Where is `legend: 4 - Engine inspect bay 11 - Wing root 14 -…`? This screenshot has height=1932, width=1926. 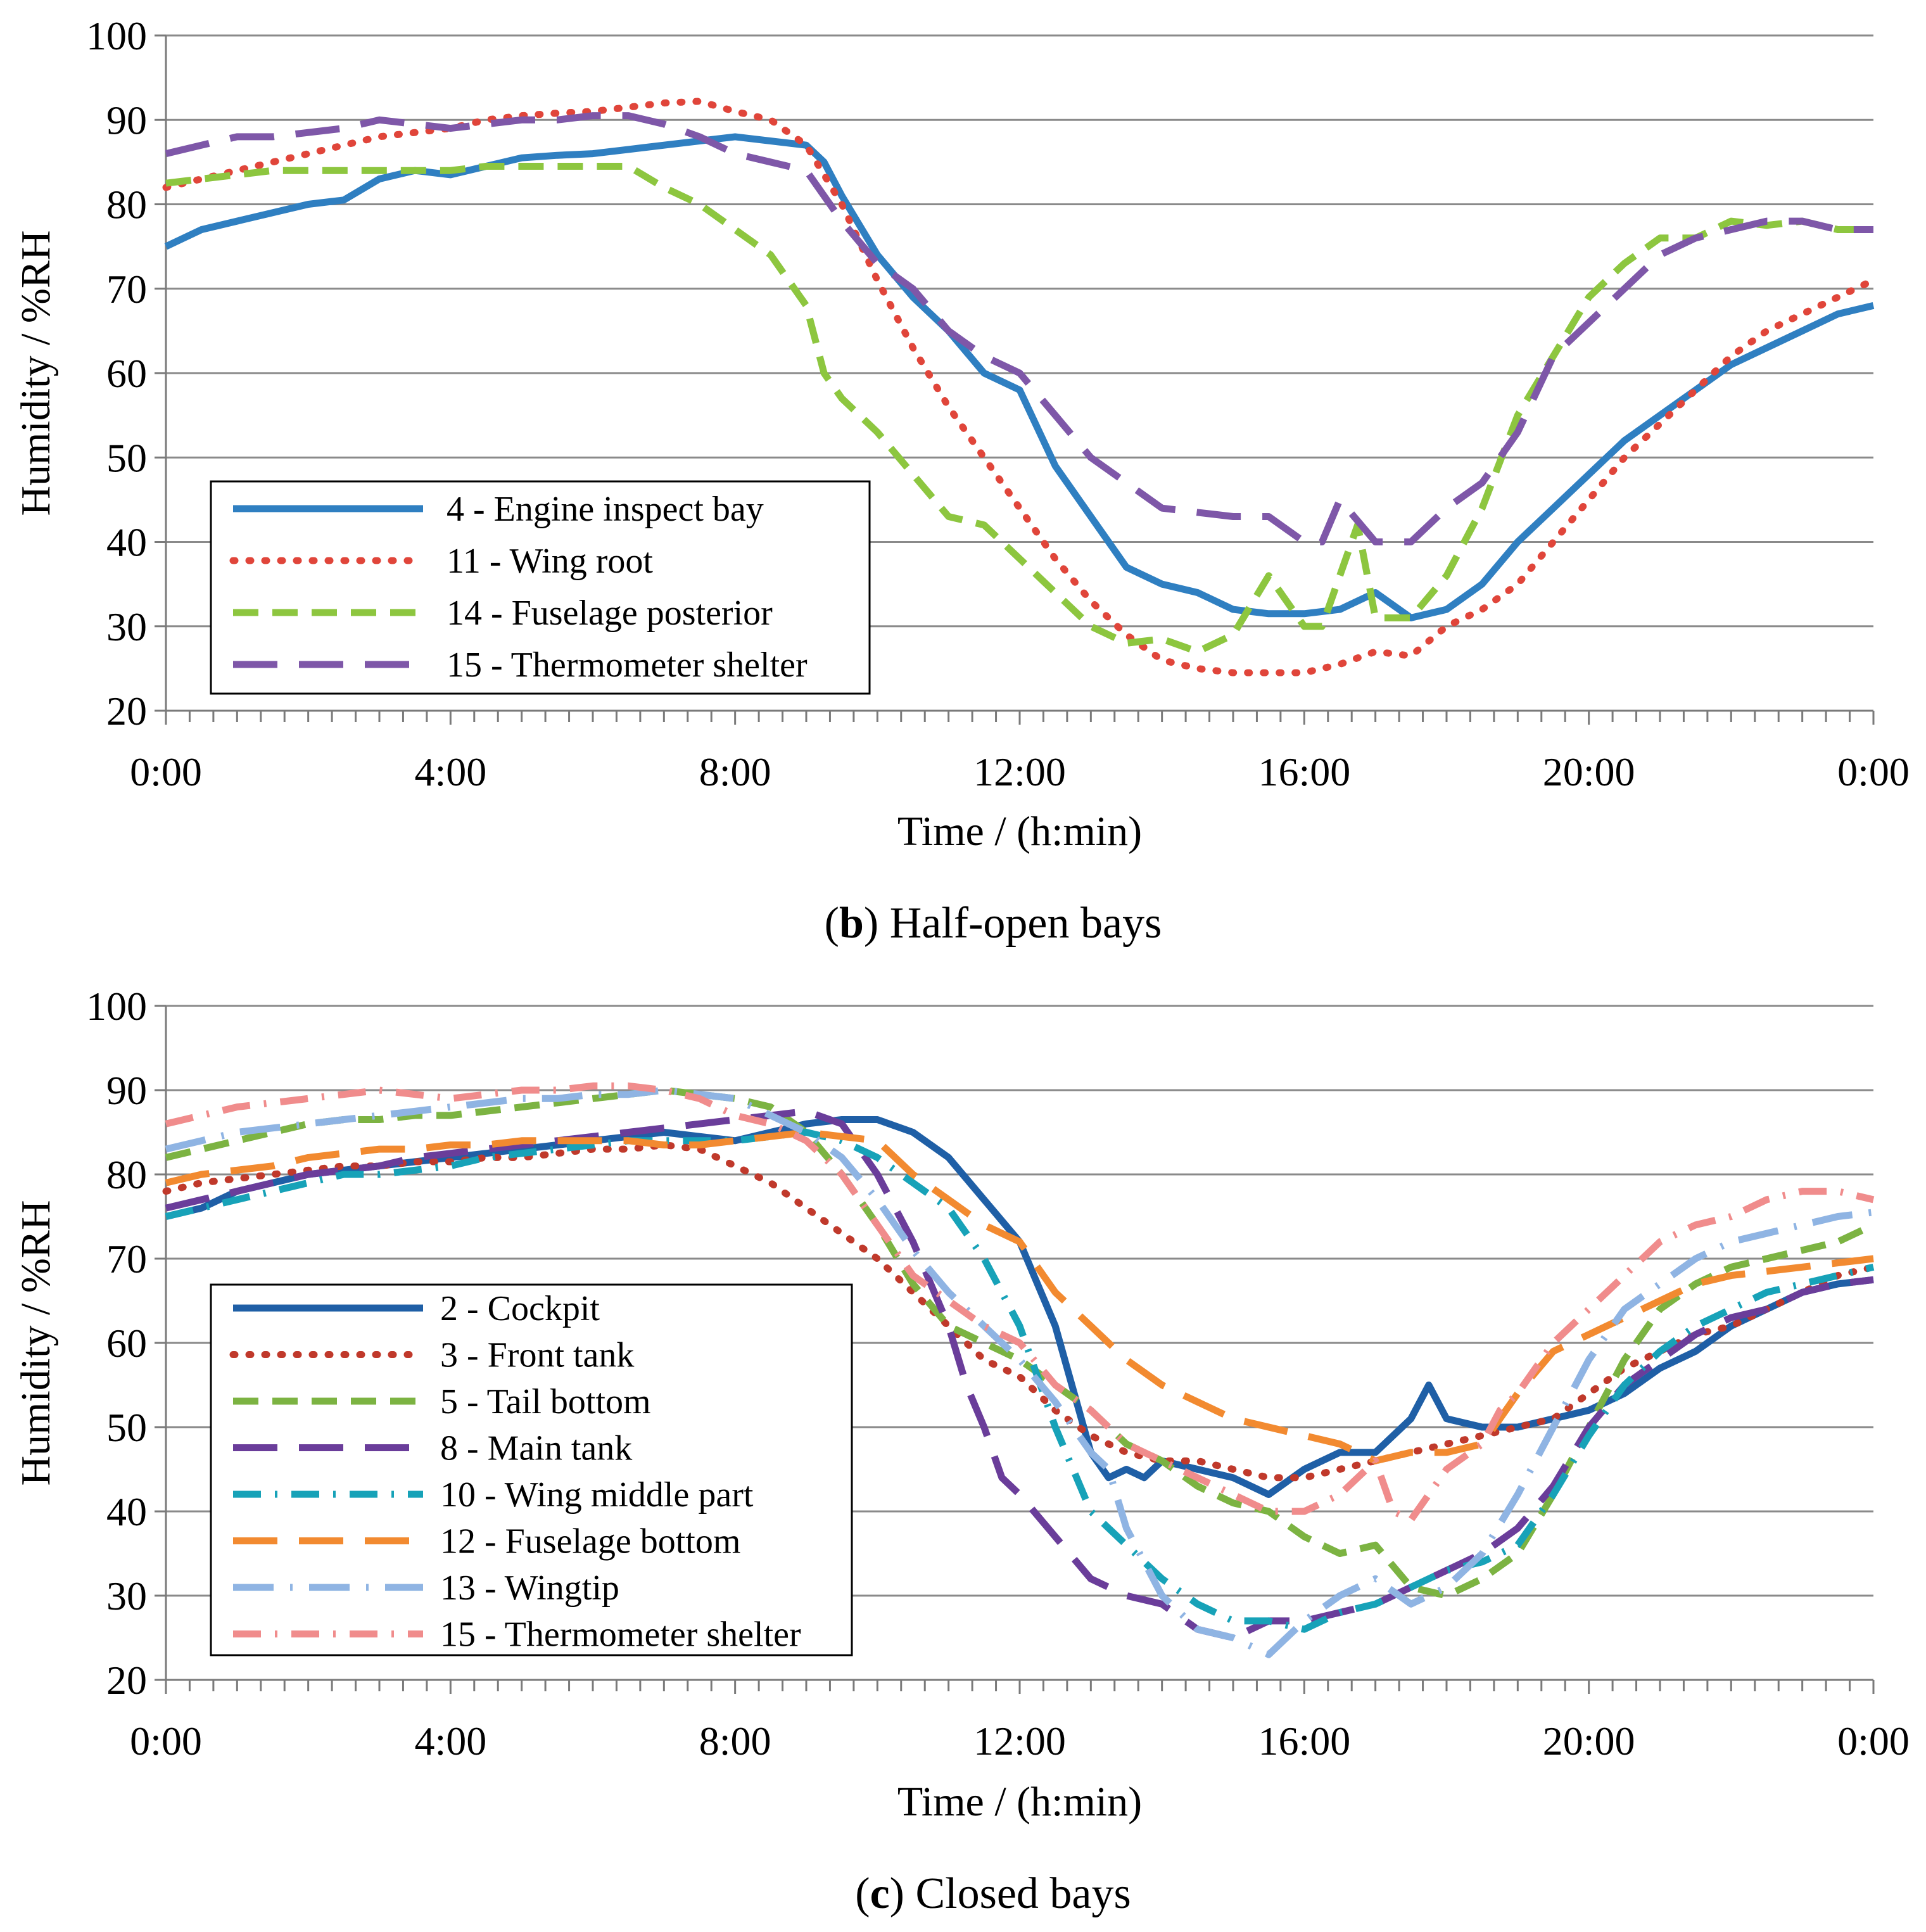 legend: 4 - Engine inspect bay 11 - Wing root 14 -… is located at coordinates (540, 587).